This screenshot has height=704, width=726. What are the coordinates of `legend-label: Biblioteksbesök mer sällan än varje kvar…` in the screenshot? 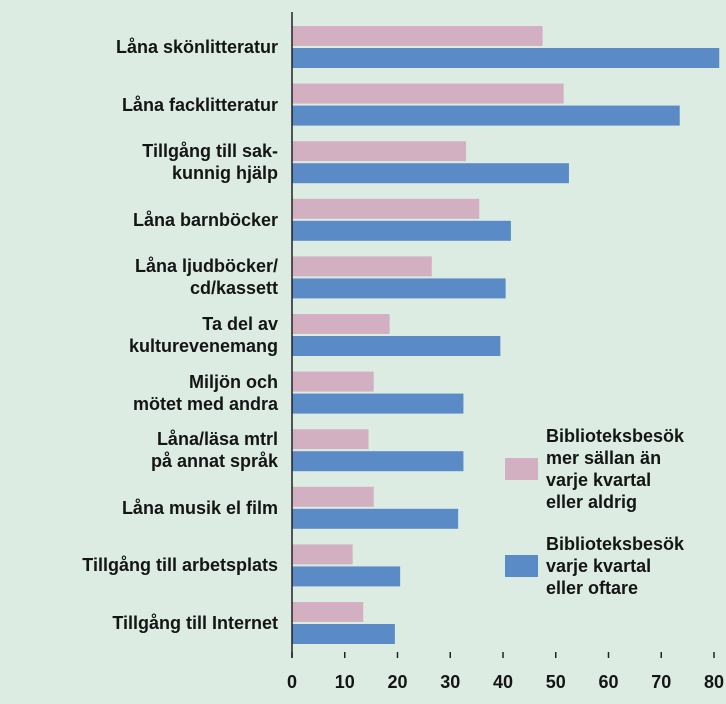 It's located at (615, 469).